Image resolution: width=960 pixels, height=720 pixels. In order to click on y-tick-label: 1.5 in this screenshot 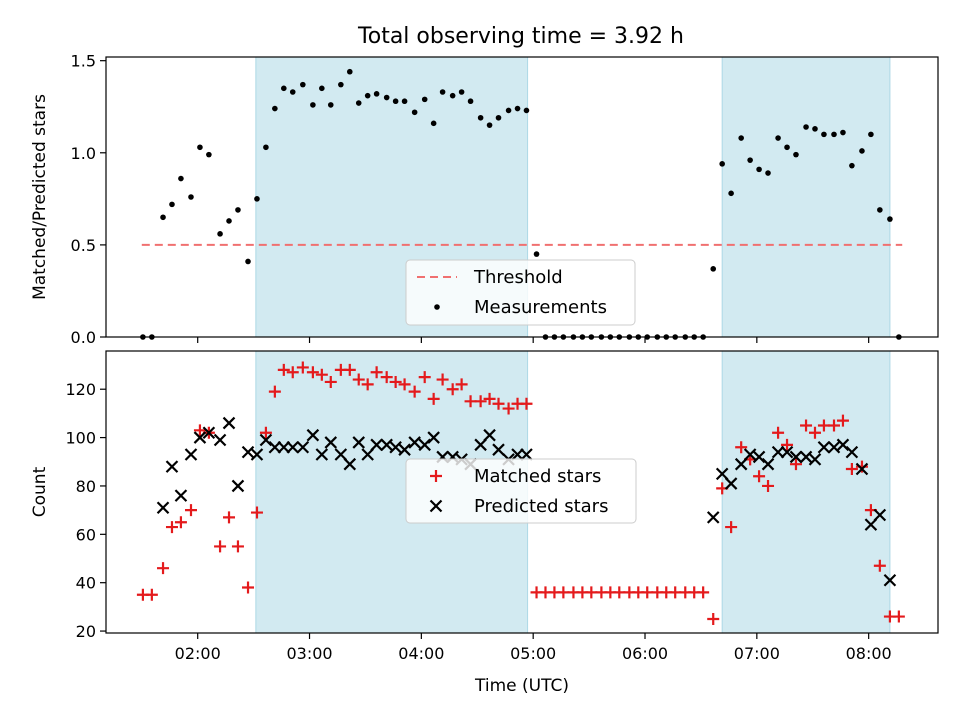, I will do `click(83, 61)`.